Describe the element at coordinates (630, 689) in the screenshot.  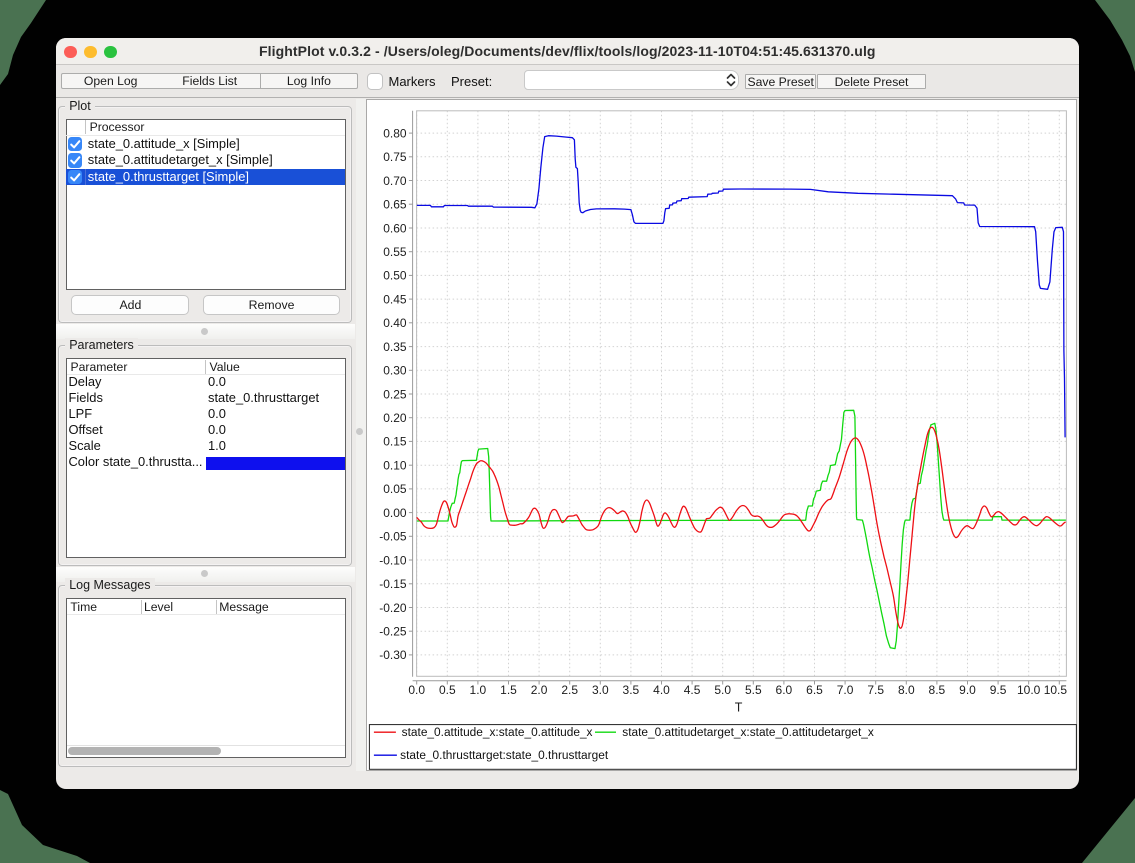
I see `svg-text: 3.5` at that location.